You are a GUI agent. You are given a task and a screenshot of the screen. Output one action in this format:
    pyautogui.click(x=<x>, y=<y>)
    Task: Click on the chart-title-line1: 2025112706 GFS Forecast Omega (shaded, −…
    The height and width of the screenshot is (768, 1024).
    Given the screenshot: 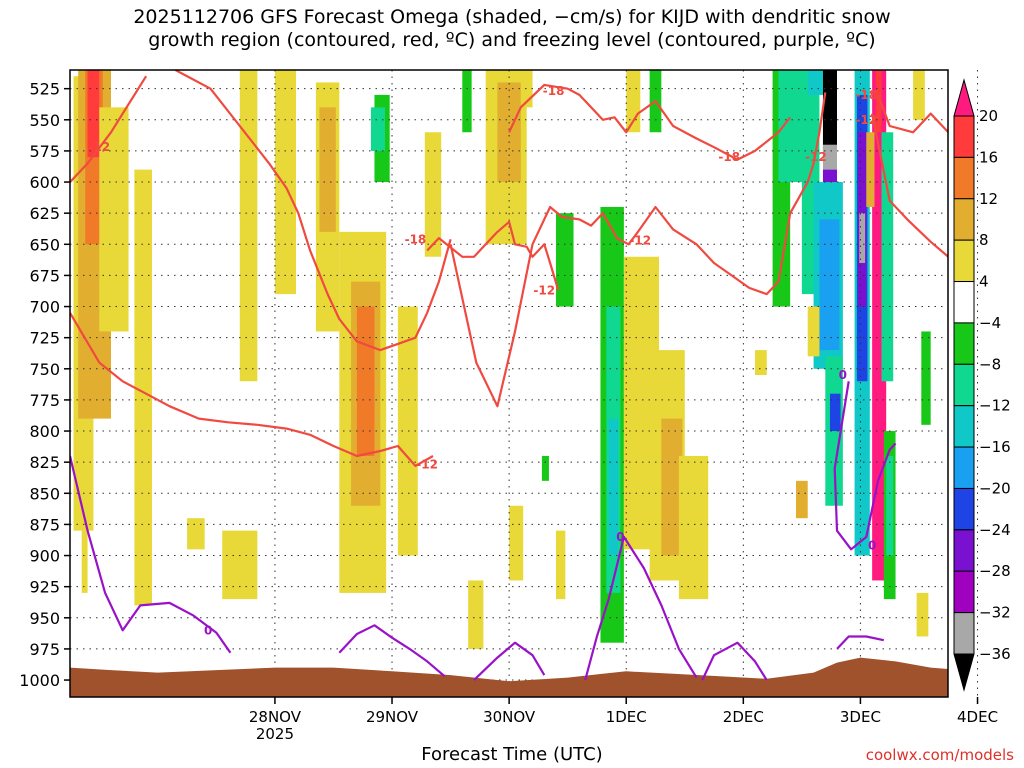 What is the action you would take?
    pyautogui.click(x=512, y=17)
    